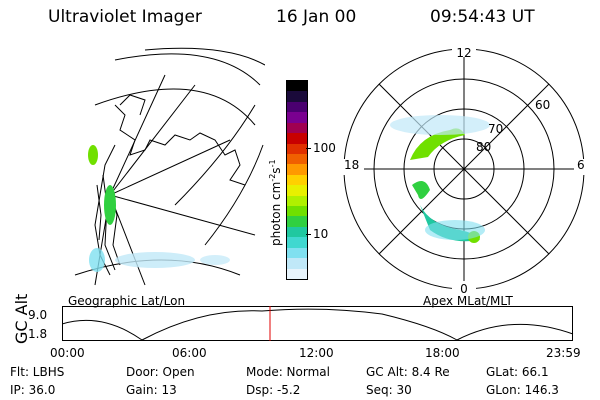  I want to click on param-gcalt: GC Alt: 8.4 Re, so click(408, 372).